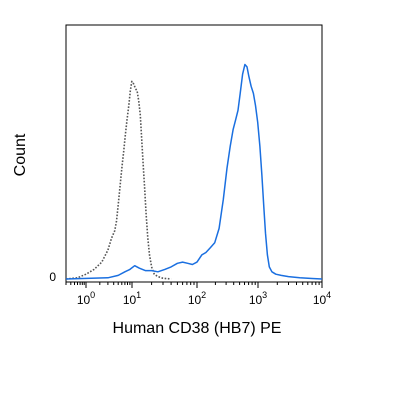  What do you see at coordinates (20, 154) in the screenshot?
I see `y-axis-label: Count` at bounding box center [20, 154].